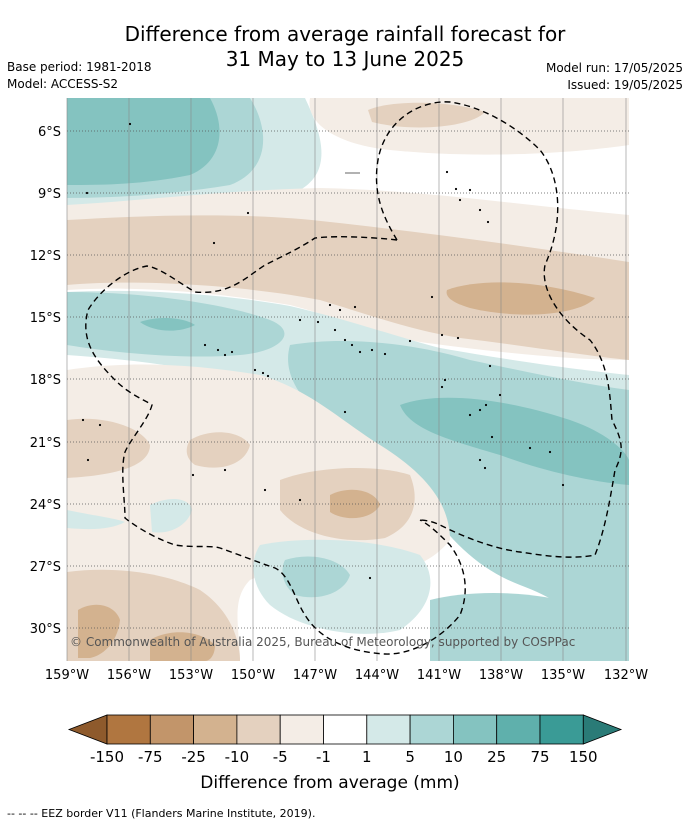 The width and height of the screenshot is (690, 827). What do you see at coordinates (583, 757) in the screenshot?
I see `colorbar-tick: 150` at bounding box center [583, 757].